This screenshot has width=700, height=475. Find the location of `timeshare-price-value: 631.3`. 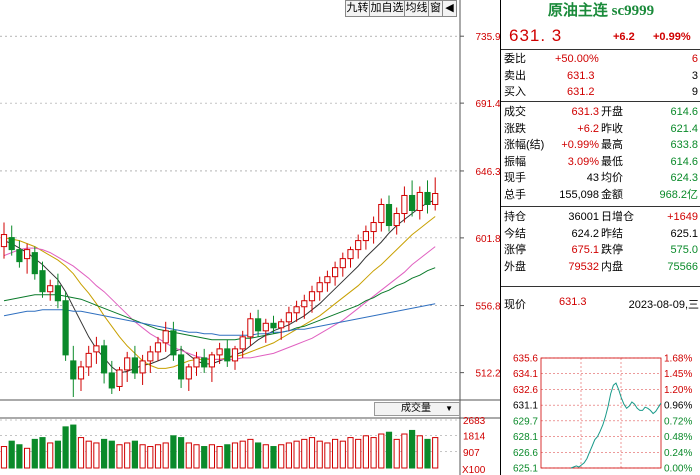

timeshare-price-value: 631.3 is located at coordinates (573, 302).